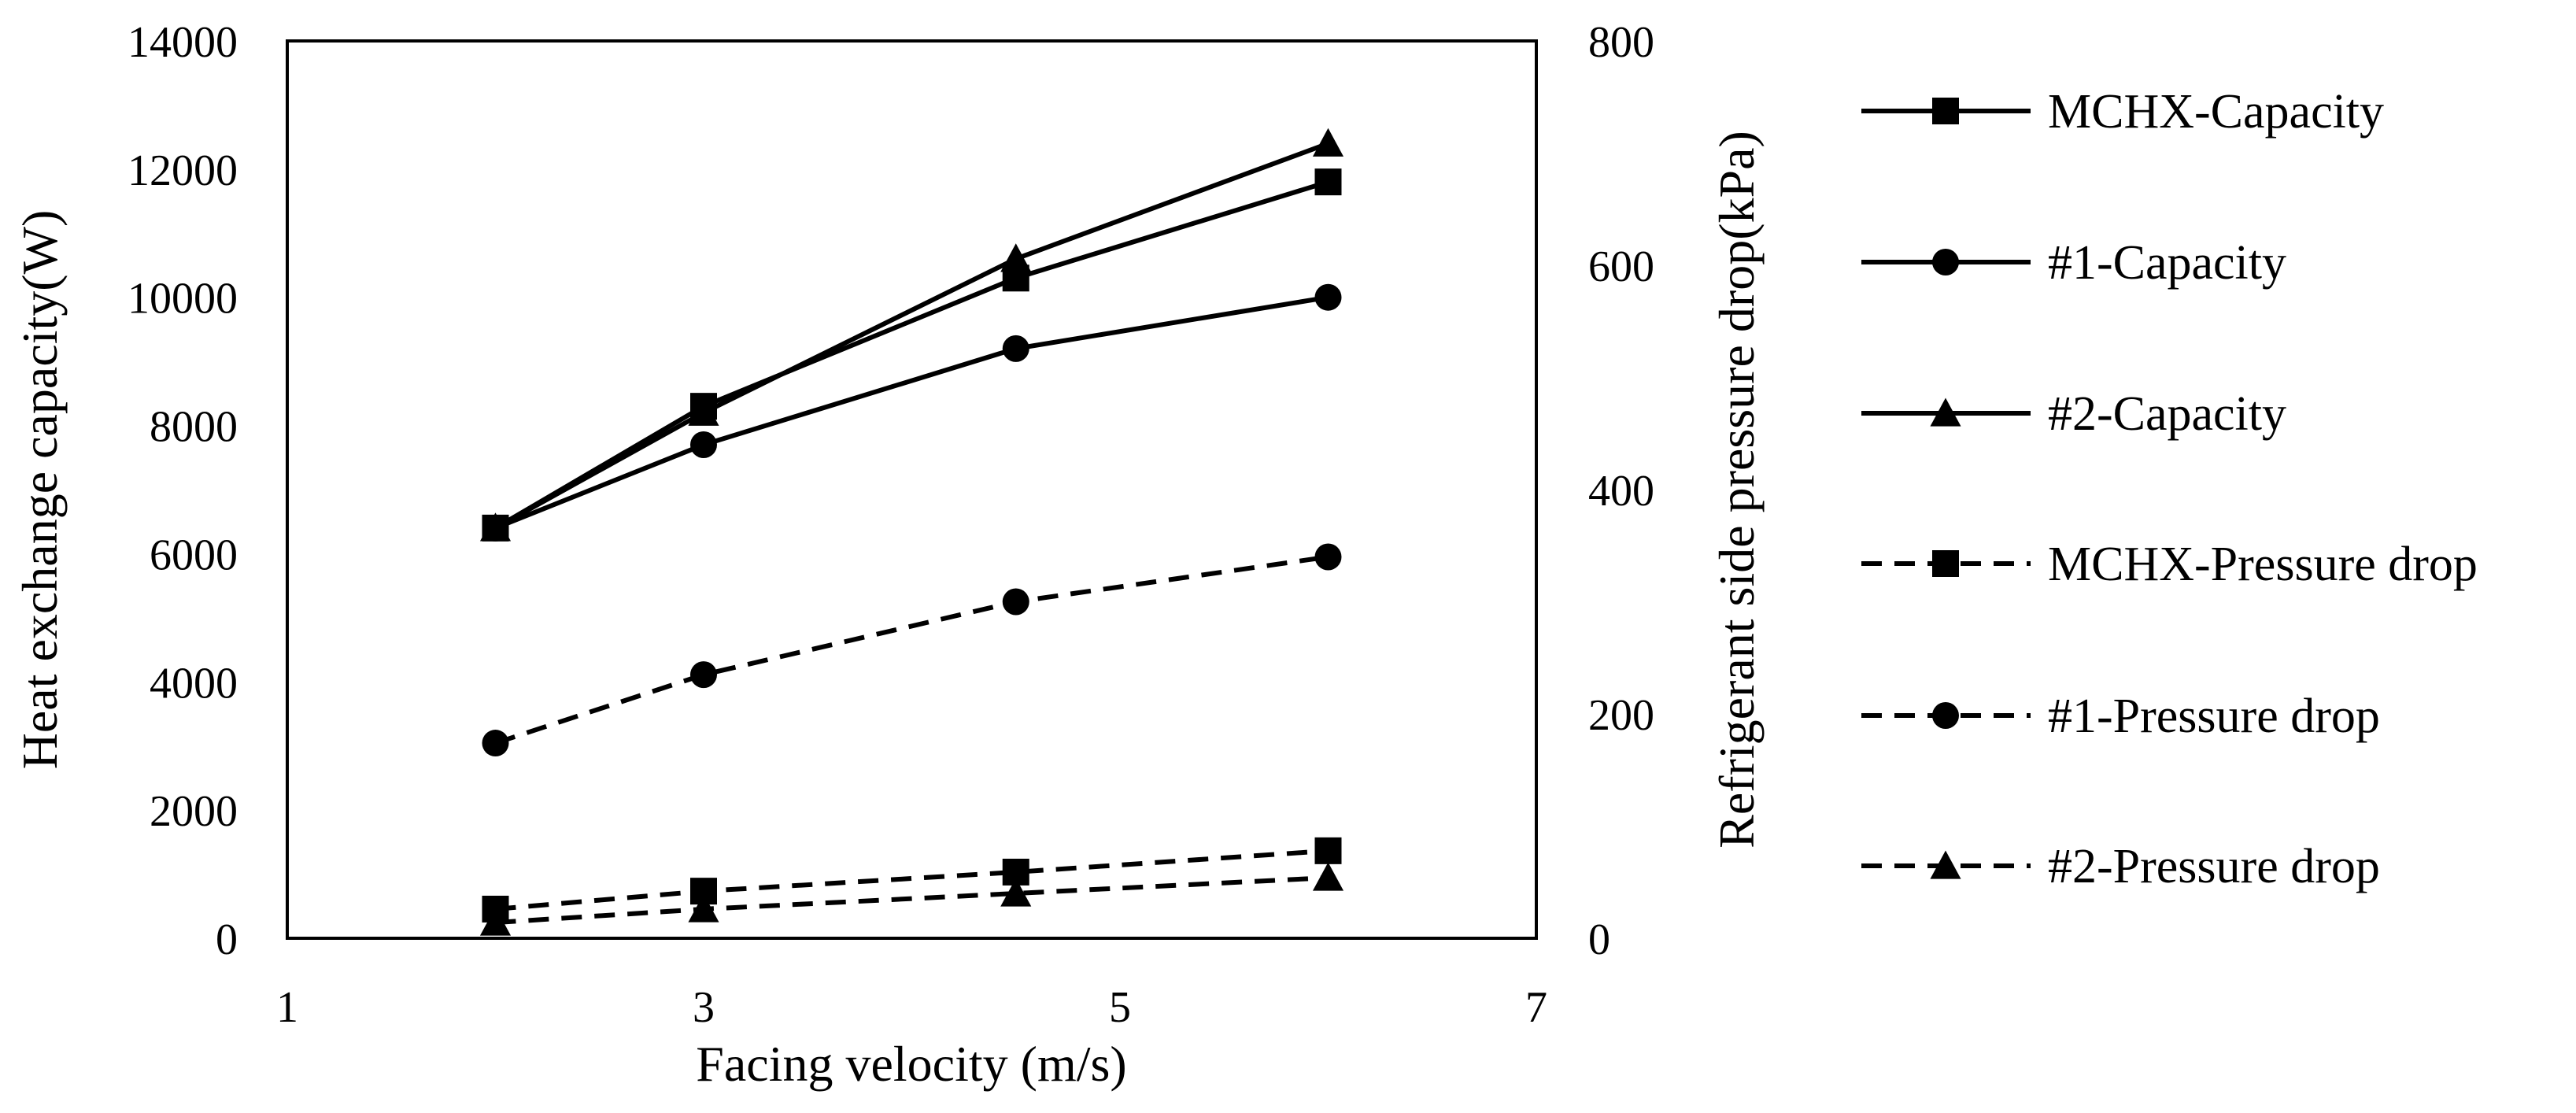 Image resolution: width=2576 pixels, height=1113 pixels. Describe the element at coordinates (40, 490) in the screenshot. I see `y-axis-title: Heat exchange capacity(W)` at that location.